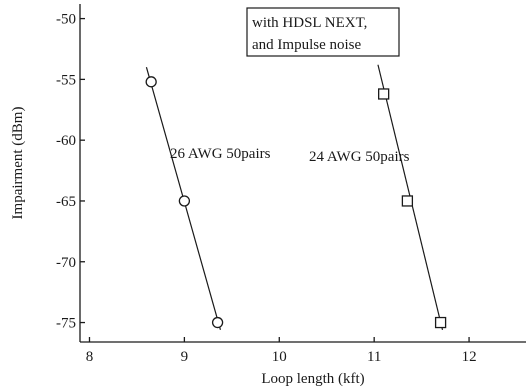 This screenshot has height=388, width=526. Describe the element at coordinates (312, 379) in the screenshot. I see `x-axis-title: Loop length (kft)` at that location.